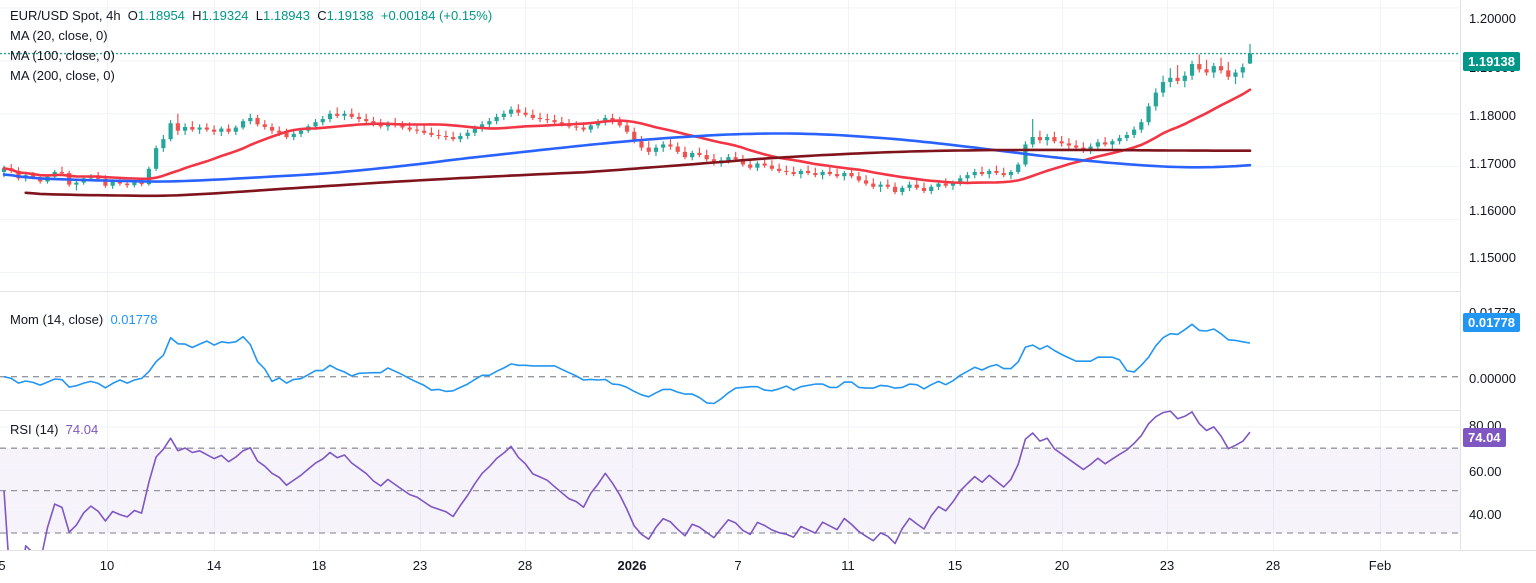 This screenshot has width=1536, height=583. What do you see at coordinates (34, 429) in the screenshot?
I see `rsi-legend-label: RSI (14)` at bounding box center [34, 429].